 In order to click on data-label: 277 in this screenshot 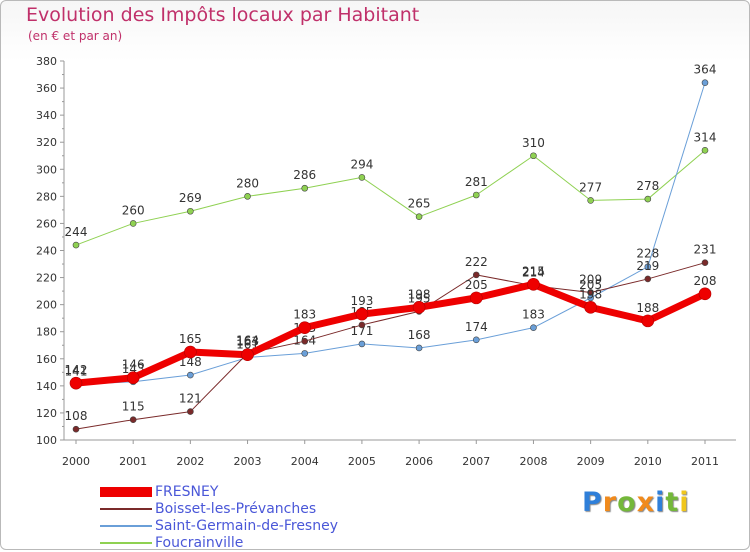, I will do `click(590, 187)`.